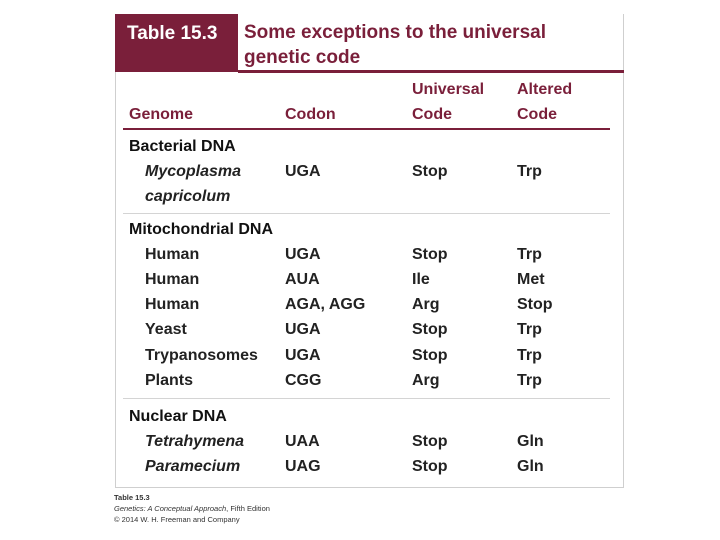 The width and height of the screenshot is (720, 540). Describe the element at coordinates (188, 196) in the screenshot. I see `organism-cell-line2: capricolum` at that location.